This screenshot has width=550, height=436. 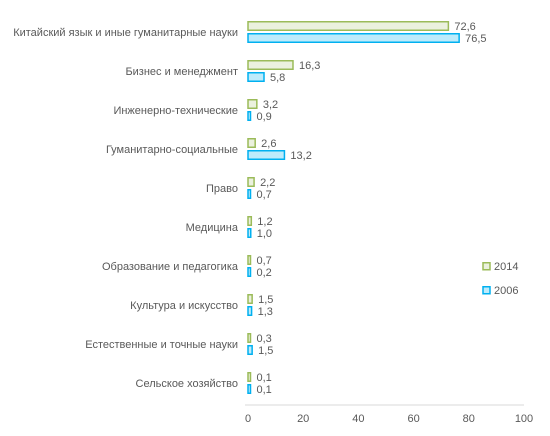 I want to click on data-label-2014: 2,6, so click(x=268, y=144).